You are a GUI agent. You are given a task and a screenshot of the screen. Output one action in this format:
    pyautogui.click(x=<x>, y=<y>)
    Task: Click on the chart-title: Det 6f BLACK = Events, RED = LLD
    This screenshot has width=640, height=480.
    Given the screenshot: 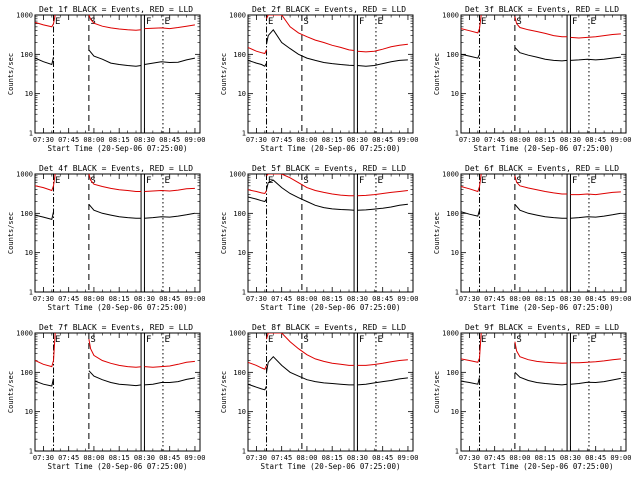 What is the action you would take?
    pyautogui.click(x=542, y=168)
    